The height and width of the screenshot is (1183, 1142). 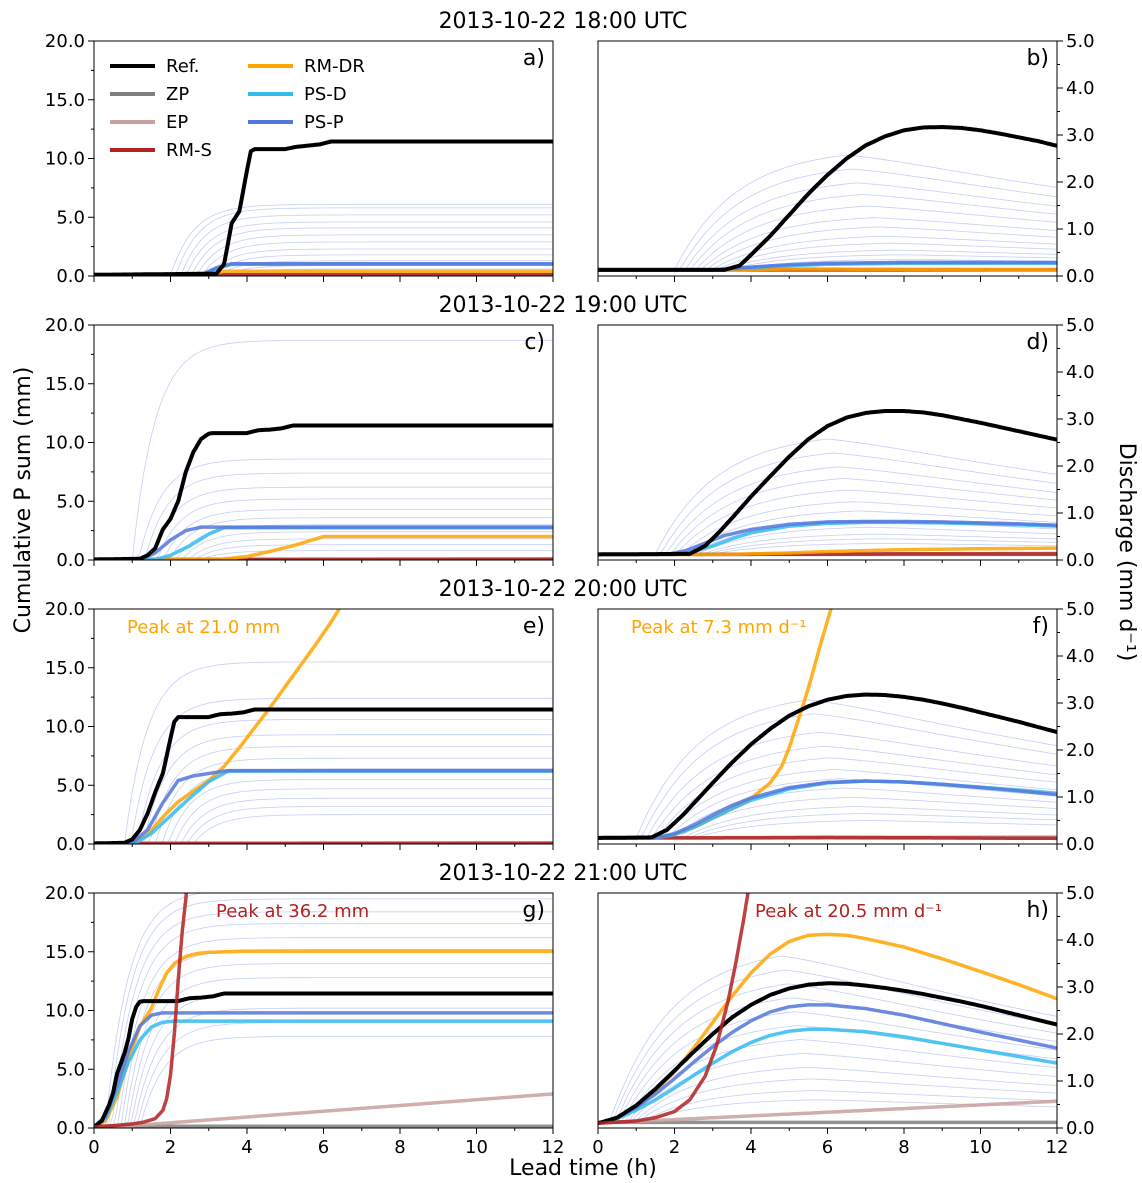 I want to click on legend-label: RM-DR, so click(x=334, y=66).